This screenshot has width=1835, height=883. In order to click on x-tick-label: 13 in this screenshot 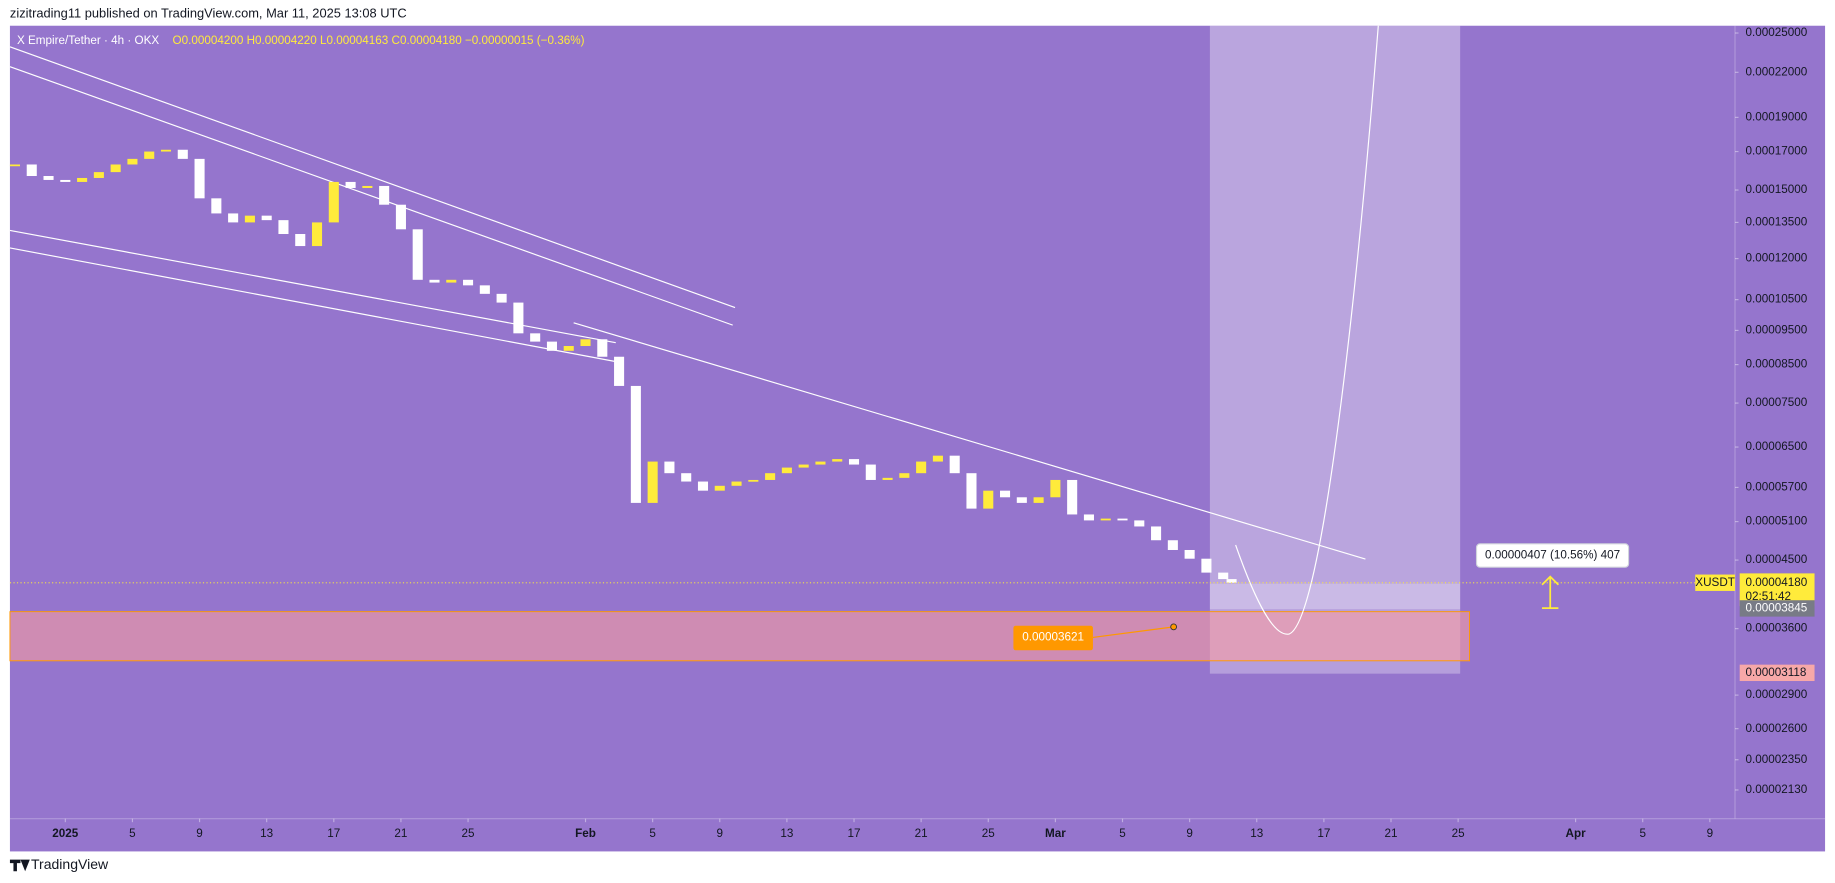, I will do `click(266, 833)`.